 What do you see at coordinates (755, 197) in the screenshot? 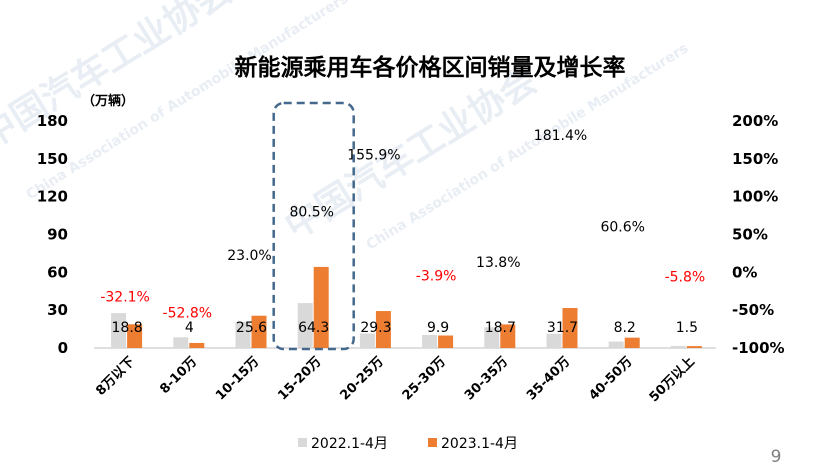
I see `y2-tick-label: 100%` at bounding box center [755, 197].